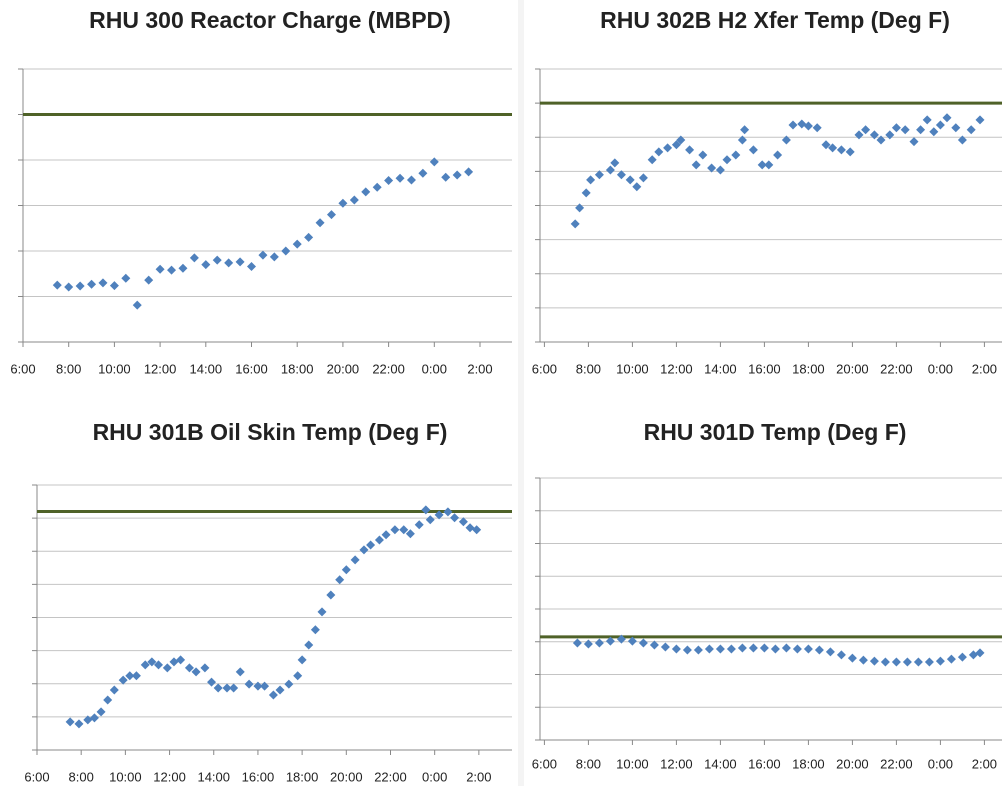  What do you see at coordinates (764, 368) in the screenshot?
I see `x-tick-label: 16:00` at bounding box center [764, 368].